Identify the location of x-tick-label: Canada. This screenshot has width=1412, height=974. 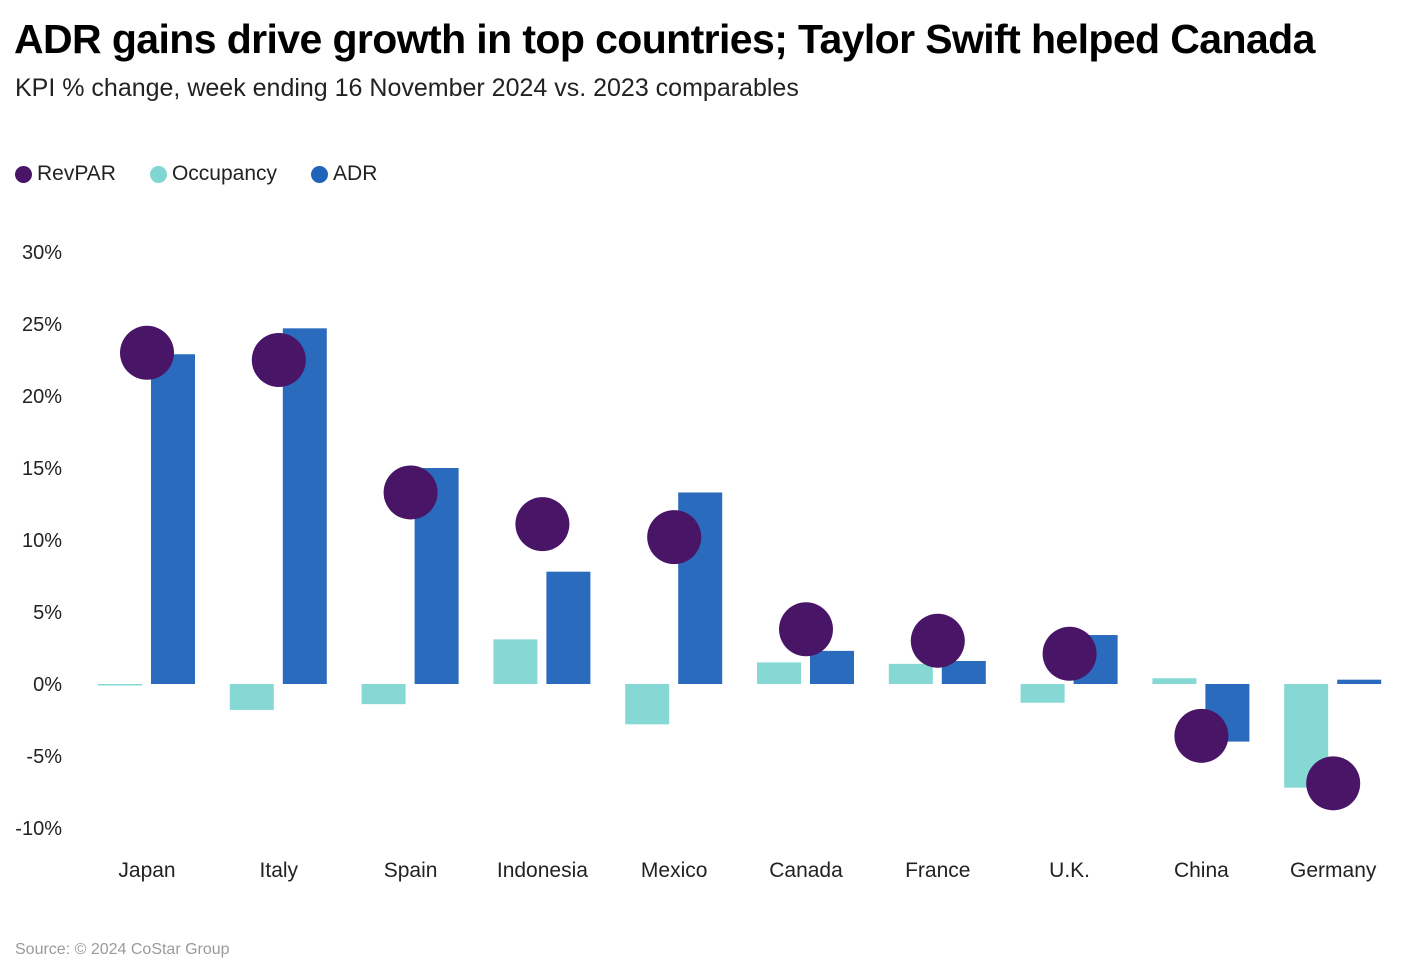
(806, 870).